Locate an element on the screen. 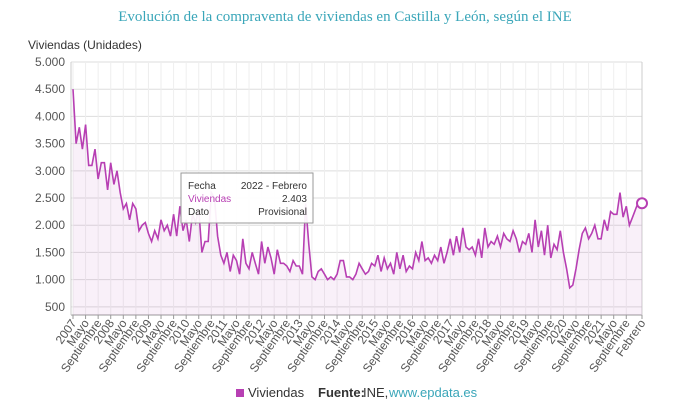 The width and height of the screenshot is (690, 414). y-tick-label: 4.000 is located at coordinates (50, 116).